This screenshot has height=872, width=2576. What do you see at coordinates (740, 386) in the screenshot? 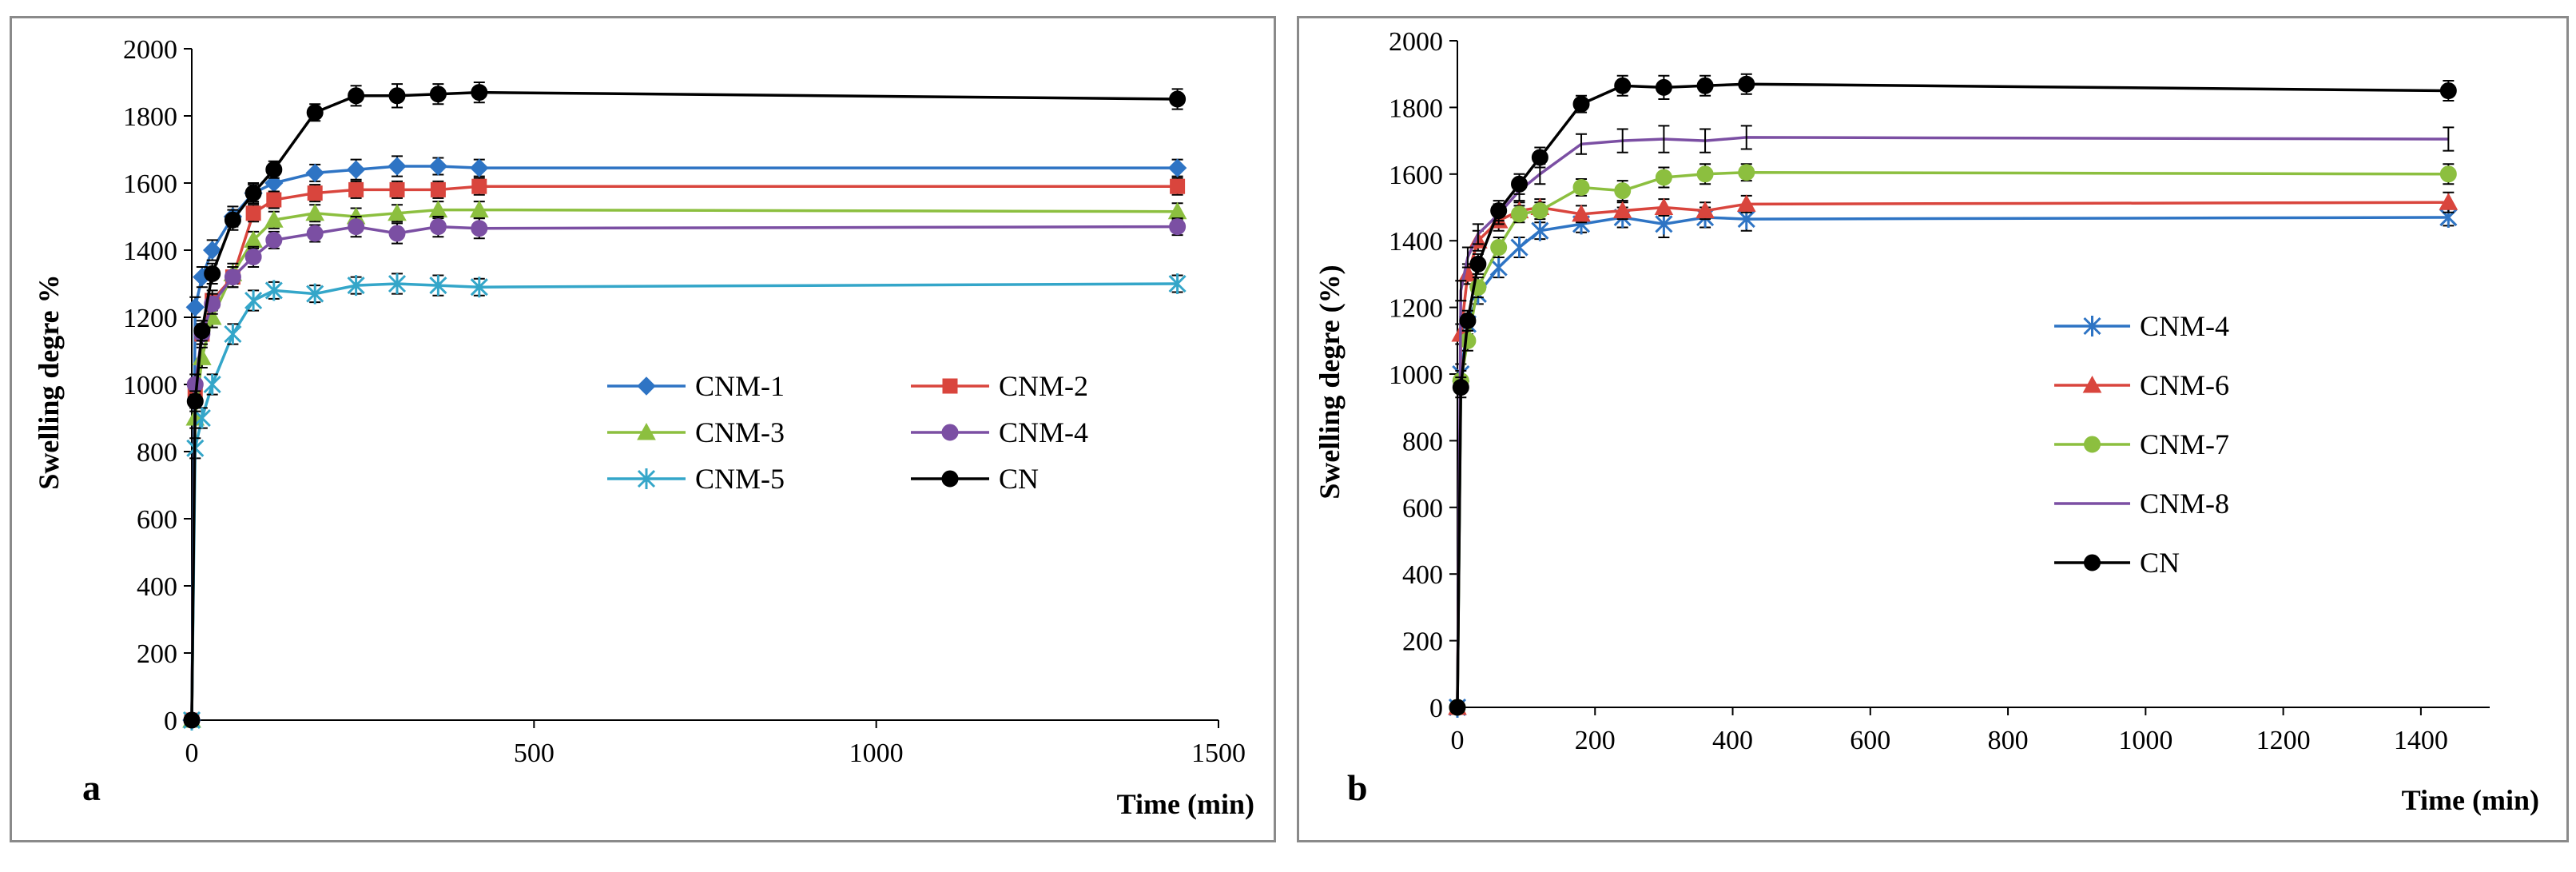
I see `chart-a-legend-label-cnm-1: CNM-1` at bounding box center [740, 386].